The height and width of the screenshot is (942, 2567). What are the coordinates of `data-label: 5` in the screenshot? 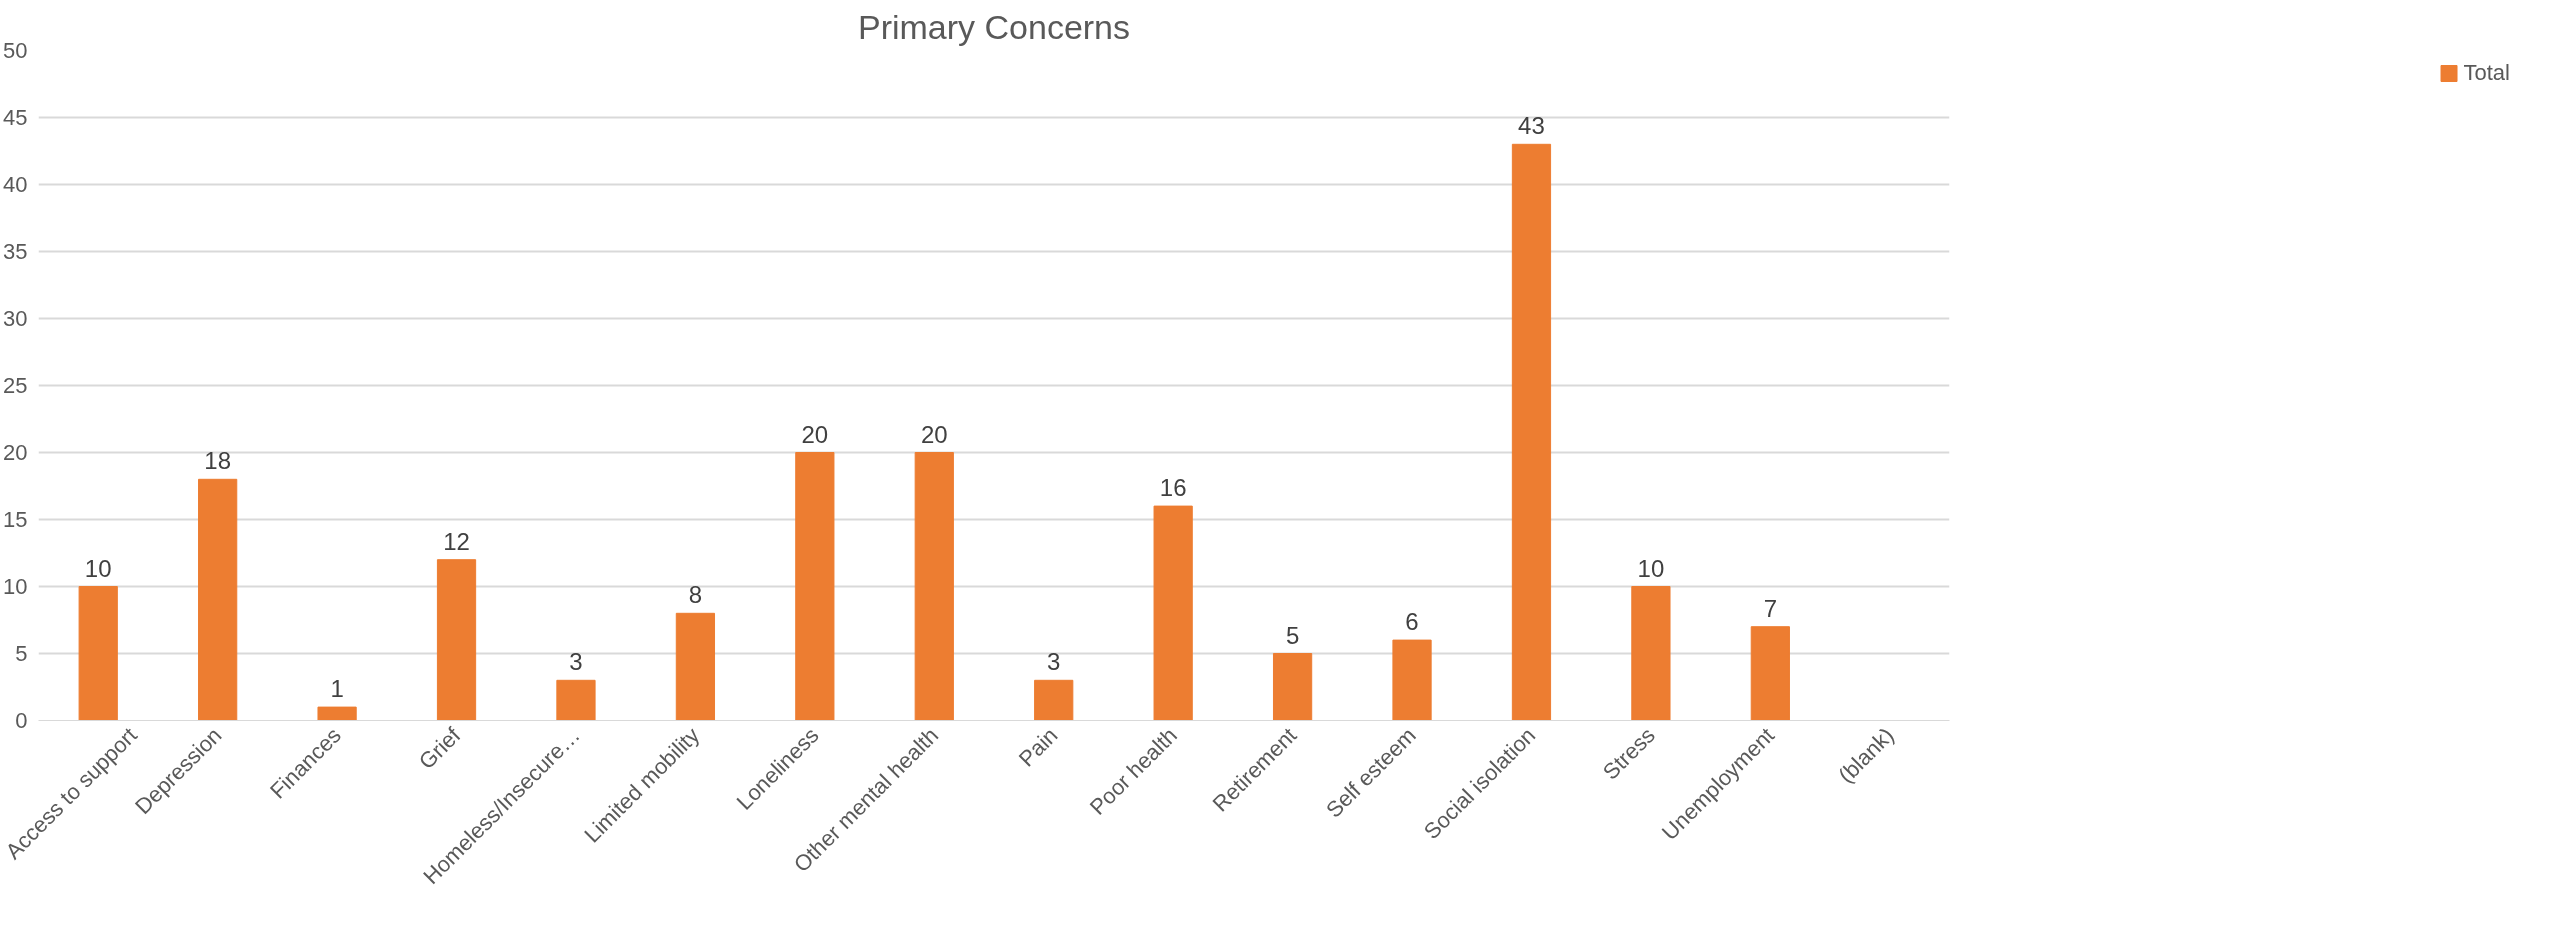 It's located at (1292, 635).